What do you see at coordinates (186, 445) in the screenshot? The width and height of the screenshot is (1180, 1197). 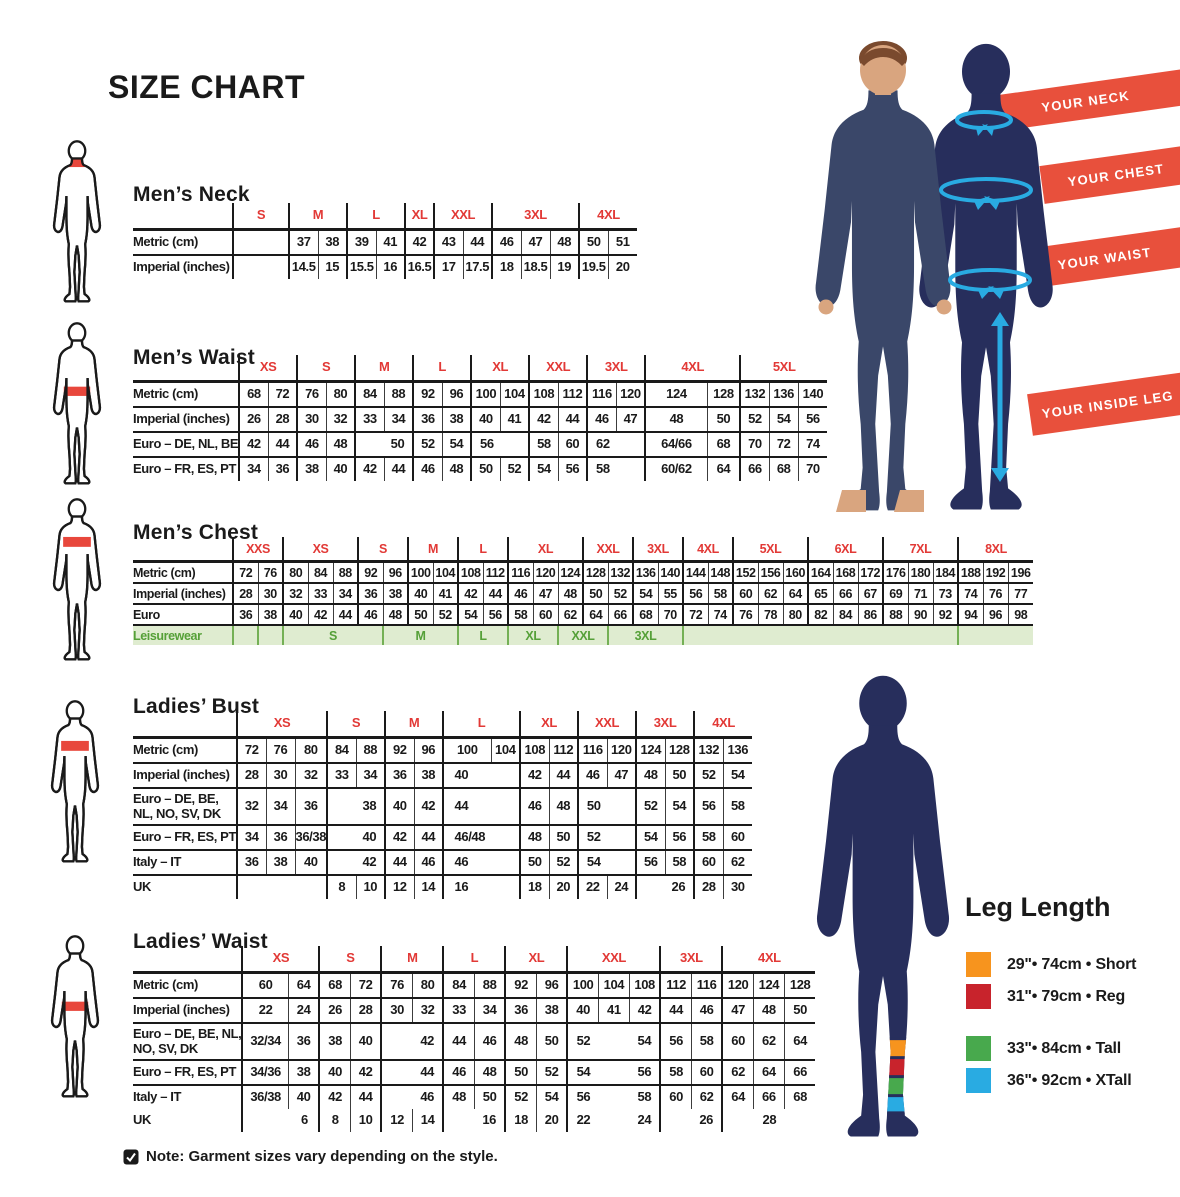 I see `row-label: Euro – DE, NL, BE` at bounding box center [186, 445].